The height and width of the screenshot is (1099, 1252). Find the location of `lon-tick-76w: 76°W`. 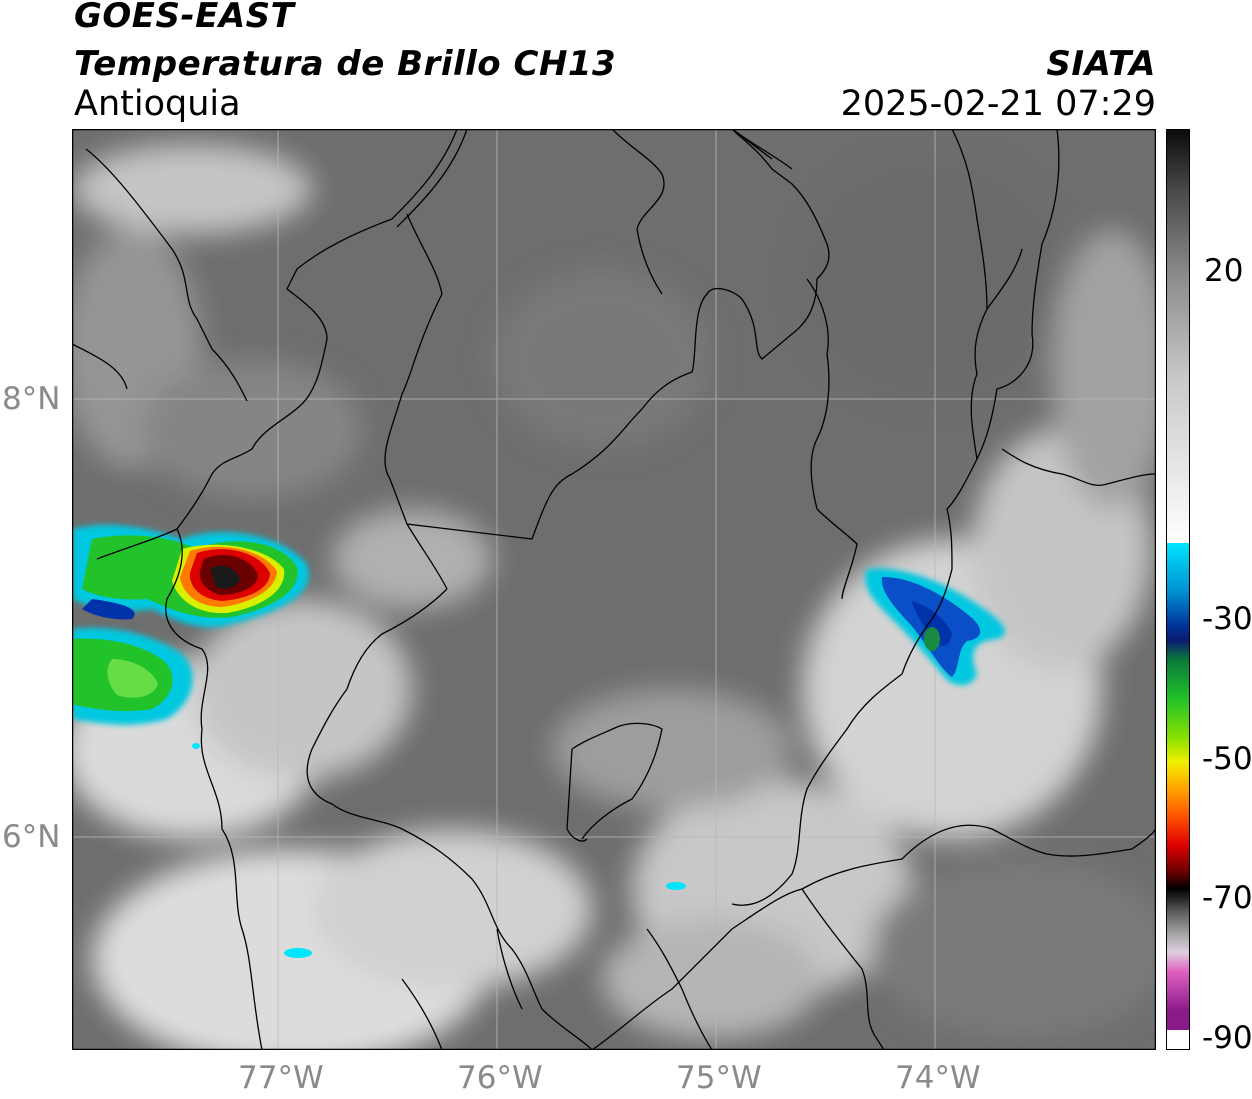

lon-tick-76w: 76°W is located at coordinates (500, 1078).